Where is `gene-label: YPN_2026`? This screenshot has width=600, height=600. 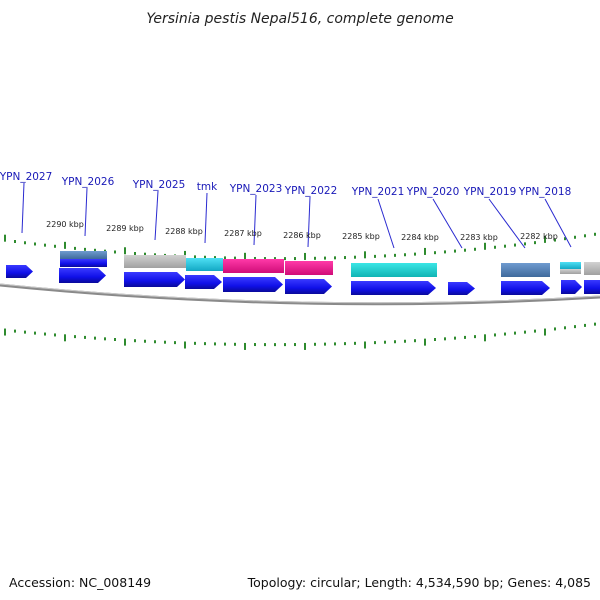
gene-label: YPN_2026 is located at coordinates (88, 182).